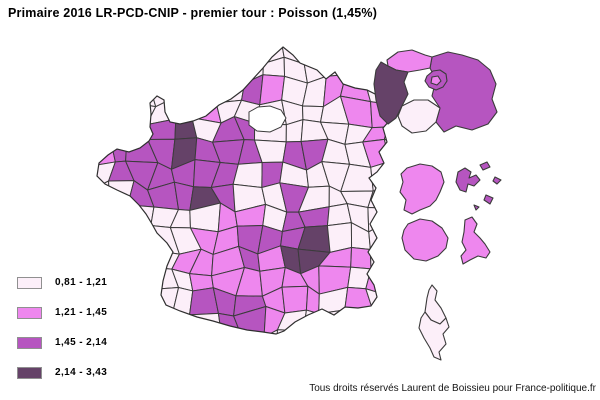 The image size is (600, 400). What do you see at coordinates (463, 92) in the screenshot?
I see `seine-et-marne-region` at bounding box center [463, 92].